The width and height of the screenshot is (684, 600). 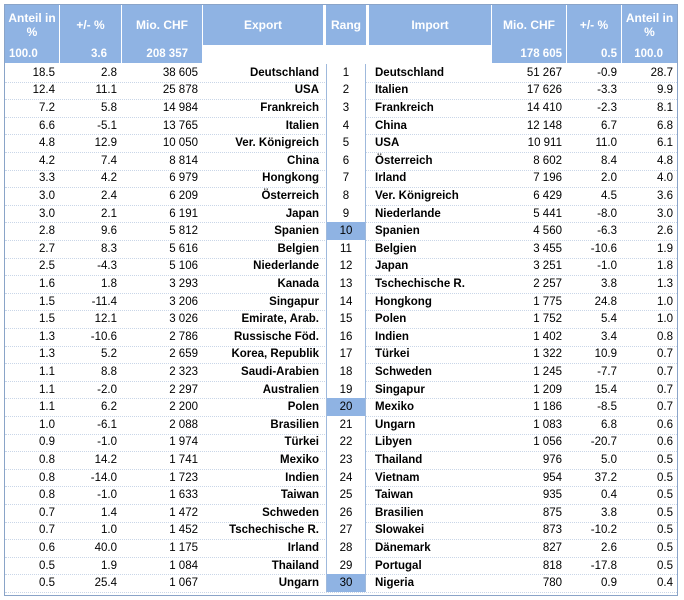 I want to click on export-share-cell: 0.8, so click(x=47, y=495).